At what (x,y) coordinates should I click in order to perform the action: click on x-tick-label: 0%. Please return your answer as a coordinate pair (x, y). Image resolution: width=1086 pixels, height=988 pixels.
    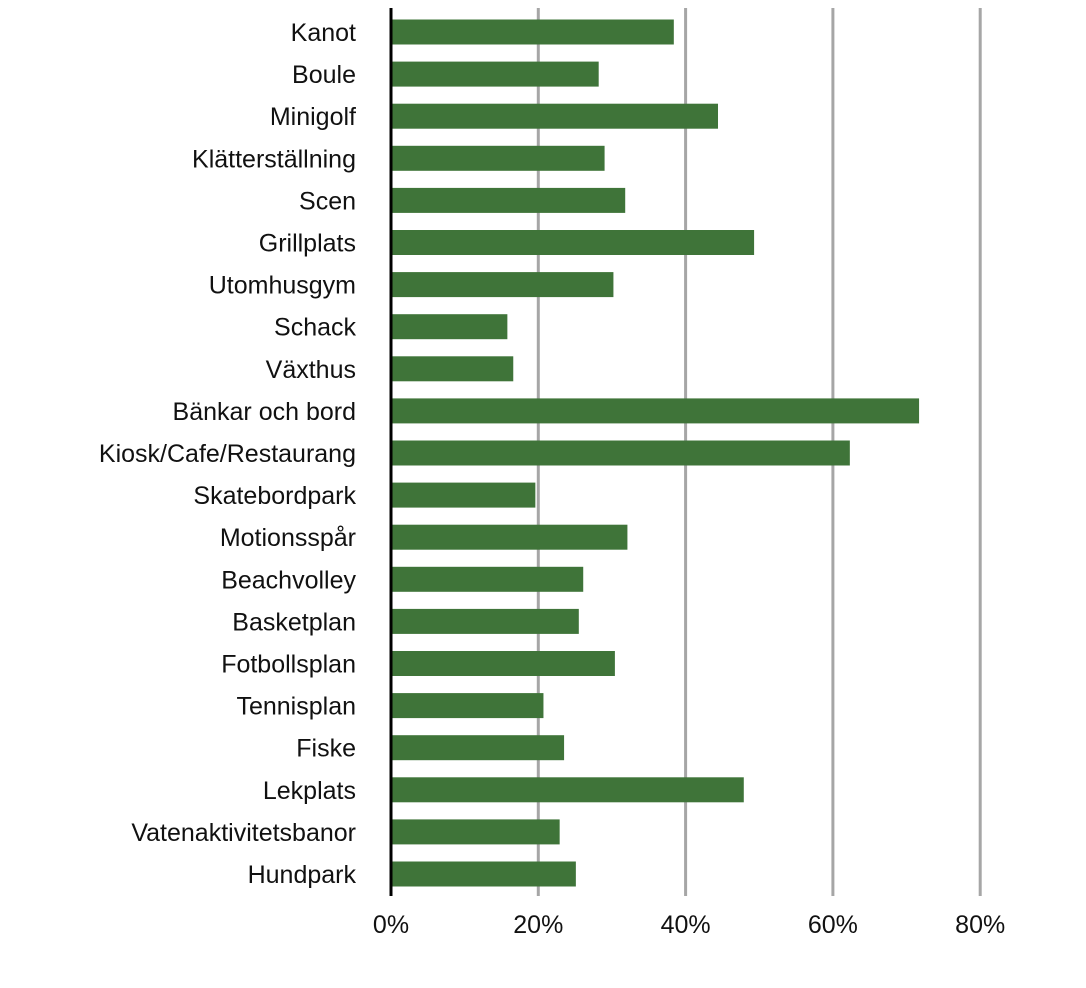
    Looking at the image, I should click on (391, 925).